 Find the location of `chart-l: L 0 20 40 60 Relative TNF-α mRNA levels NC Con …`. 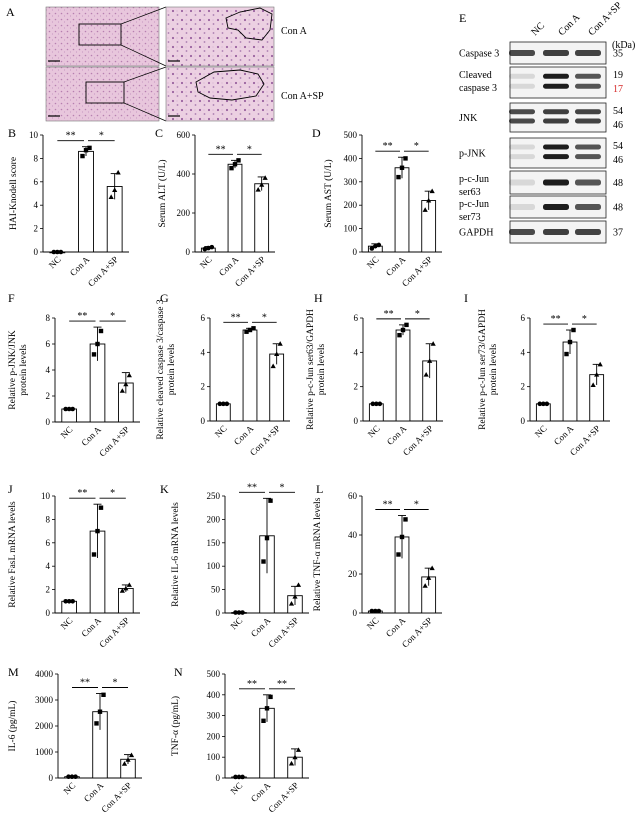

chart-l: L 0 20 40 60 Relative TNF-α mRNA levels NC Con … is located at coordinates (377, 566).